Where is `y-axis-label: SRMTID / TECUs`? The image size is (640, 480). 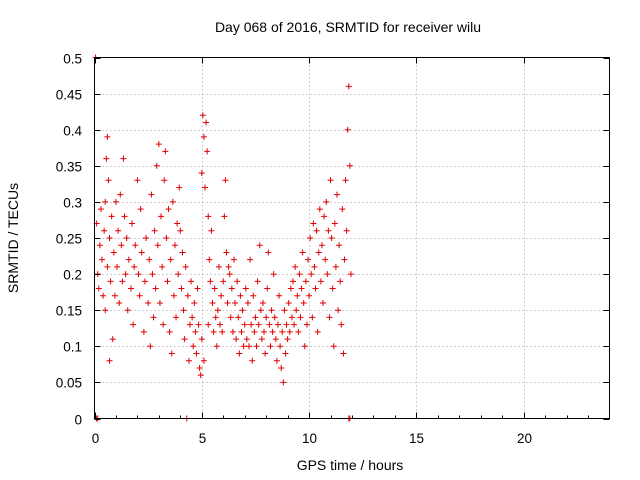
y-axis-label: SRMTID / TECUs is located at coordinates (13, 238).